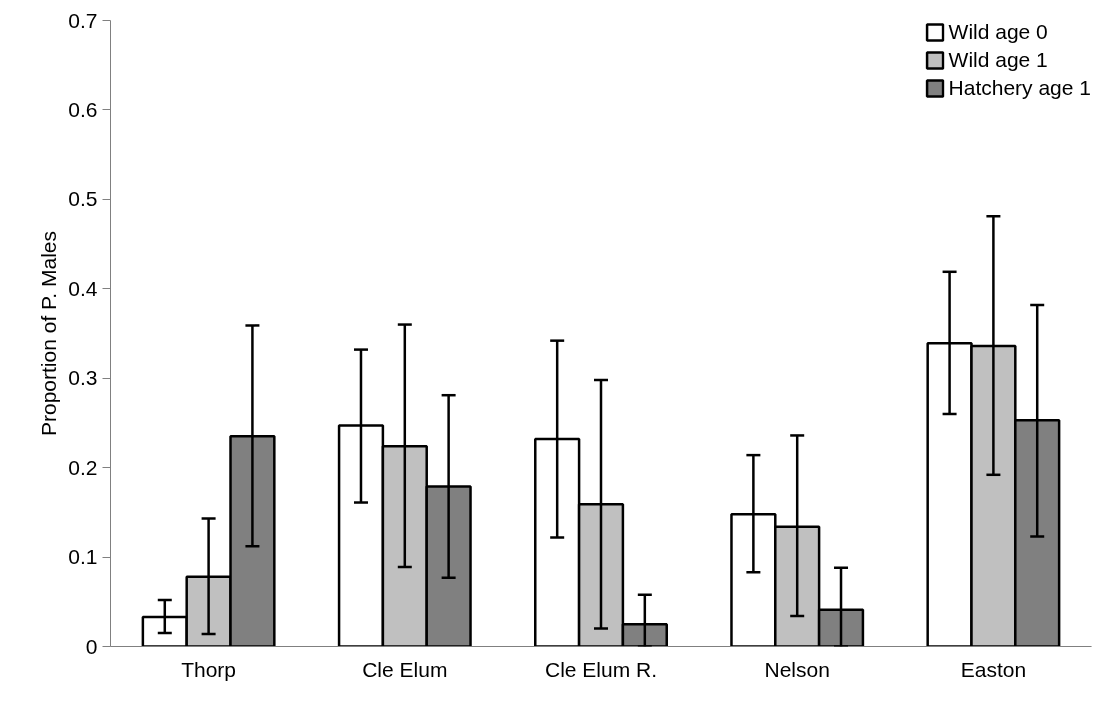  I want to click on x-tick-label: Nelson, so click(797, 669).